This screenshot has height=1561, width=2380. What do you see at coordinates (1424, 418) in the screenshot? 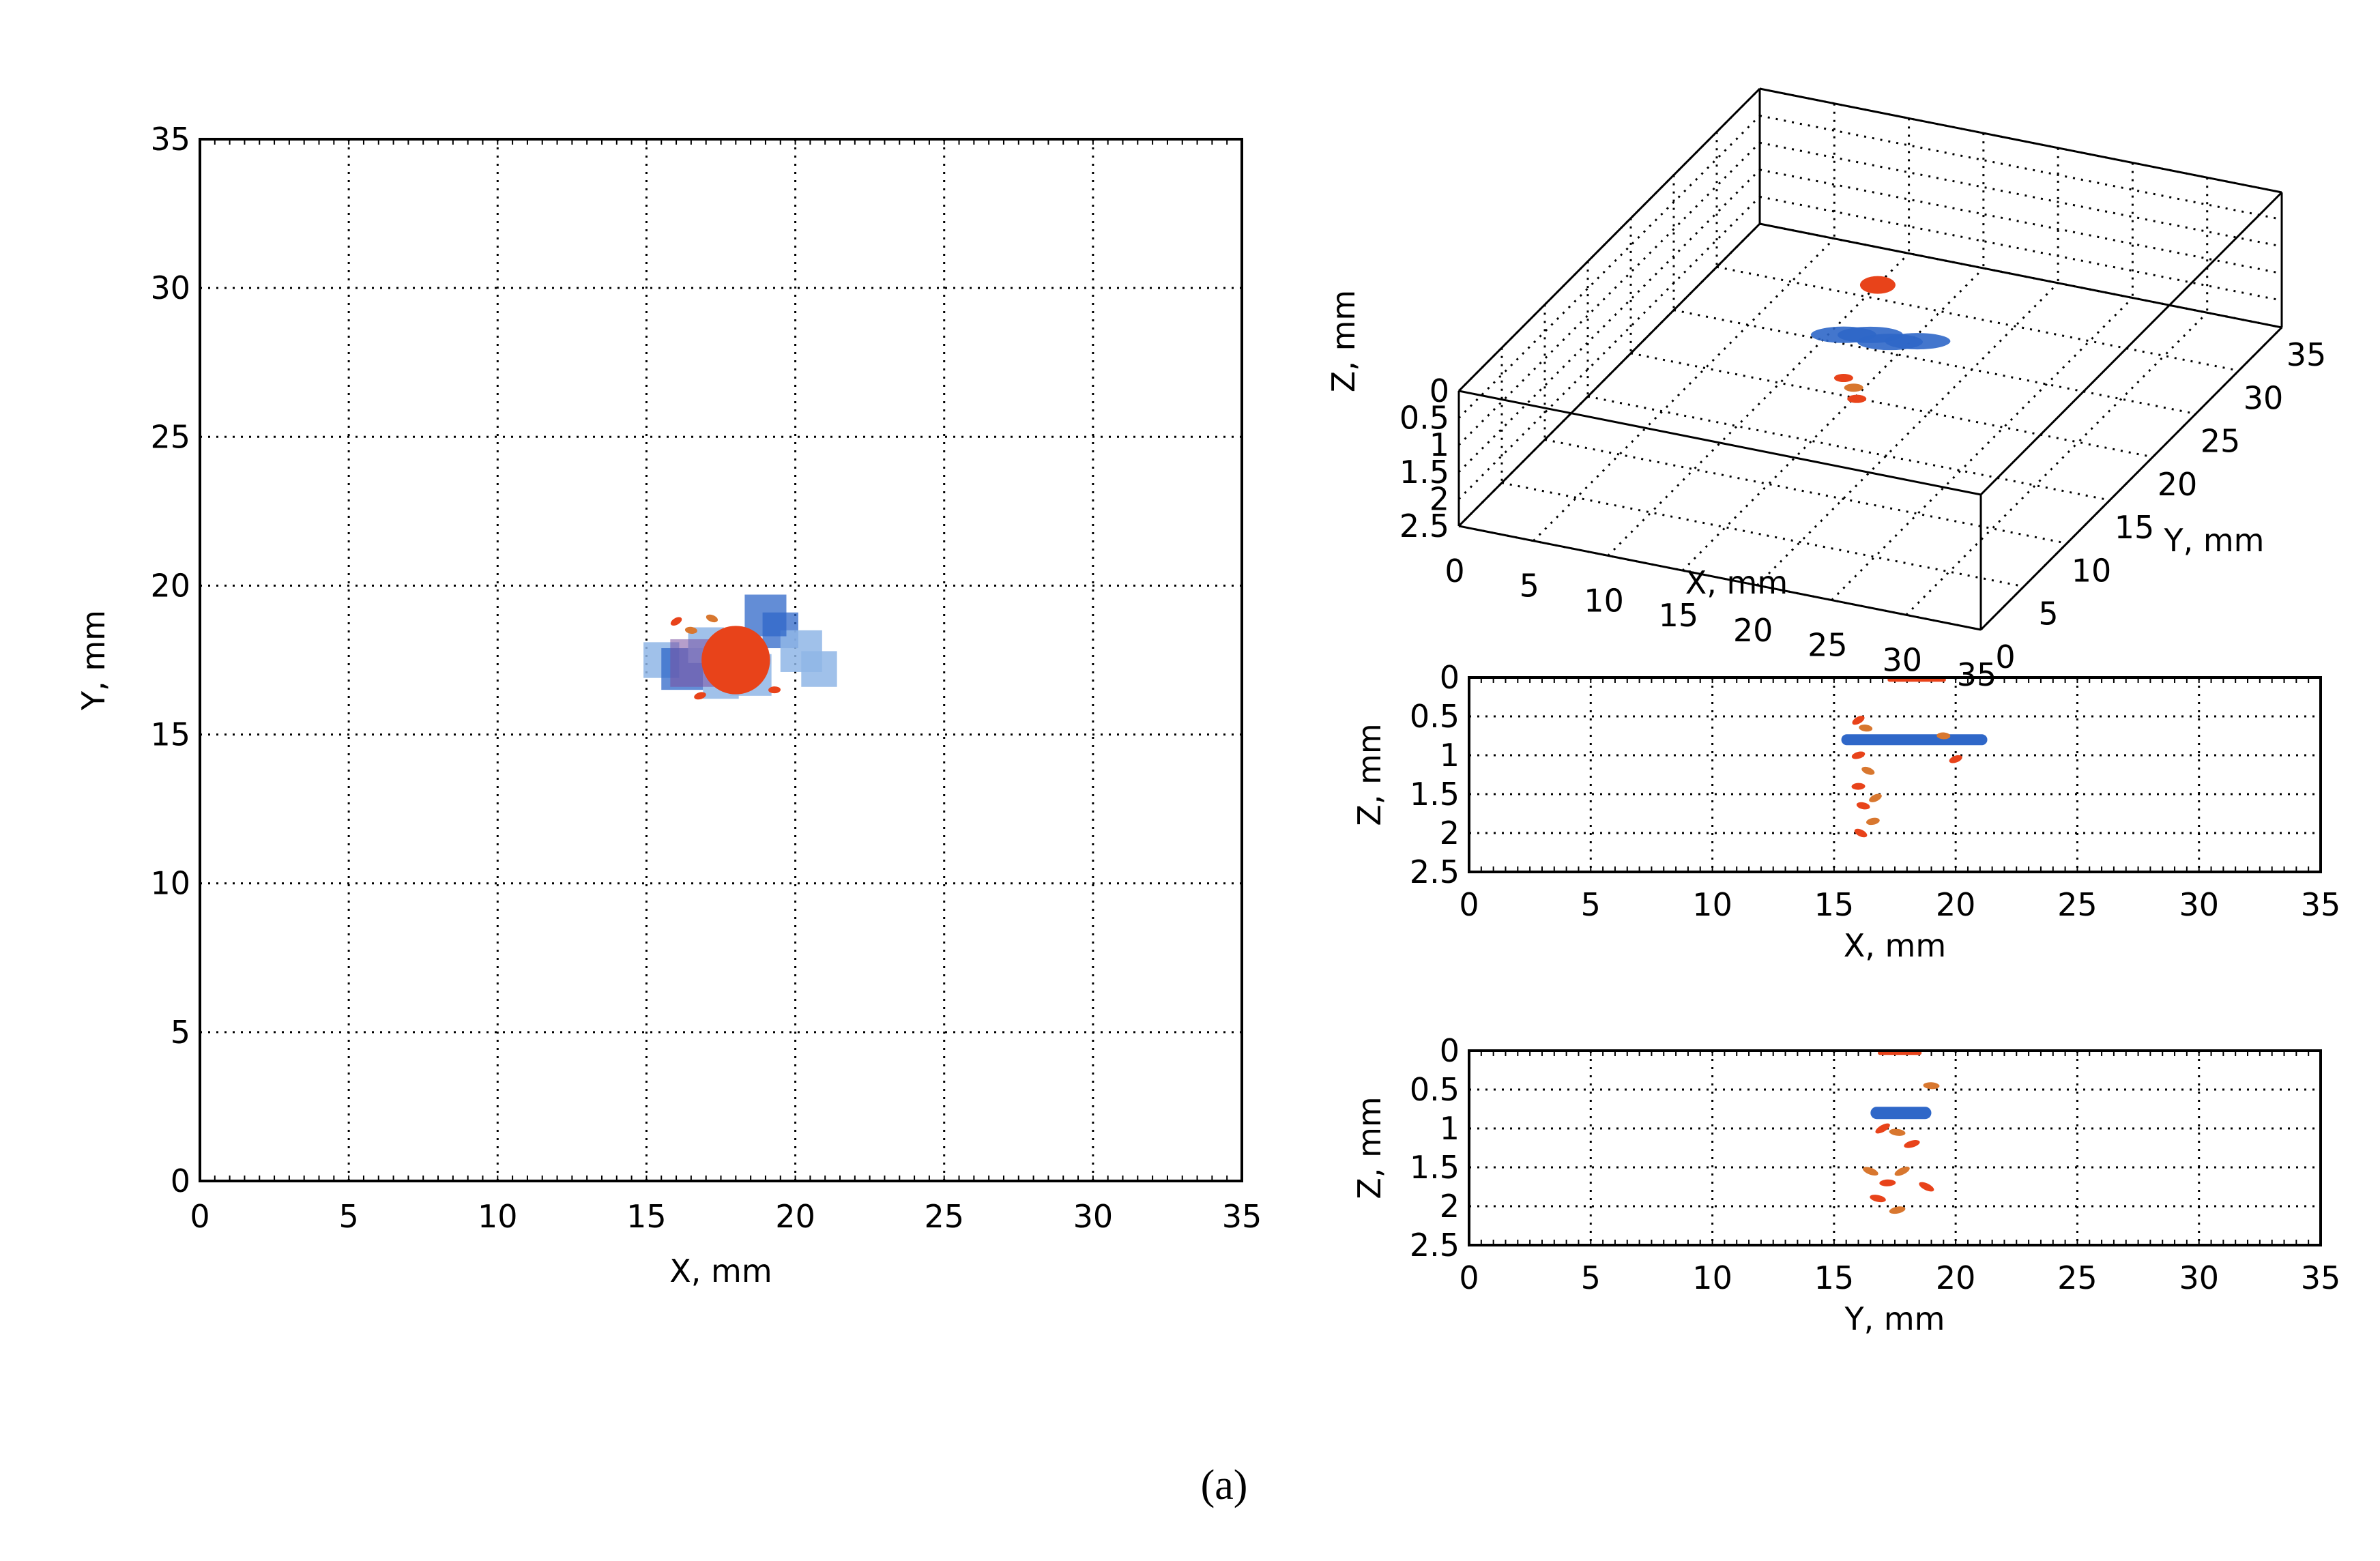
I see `z-tick-label: 0.5` at bounding box center [1424, 418].